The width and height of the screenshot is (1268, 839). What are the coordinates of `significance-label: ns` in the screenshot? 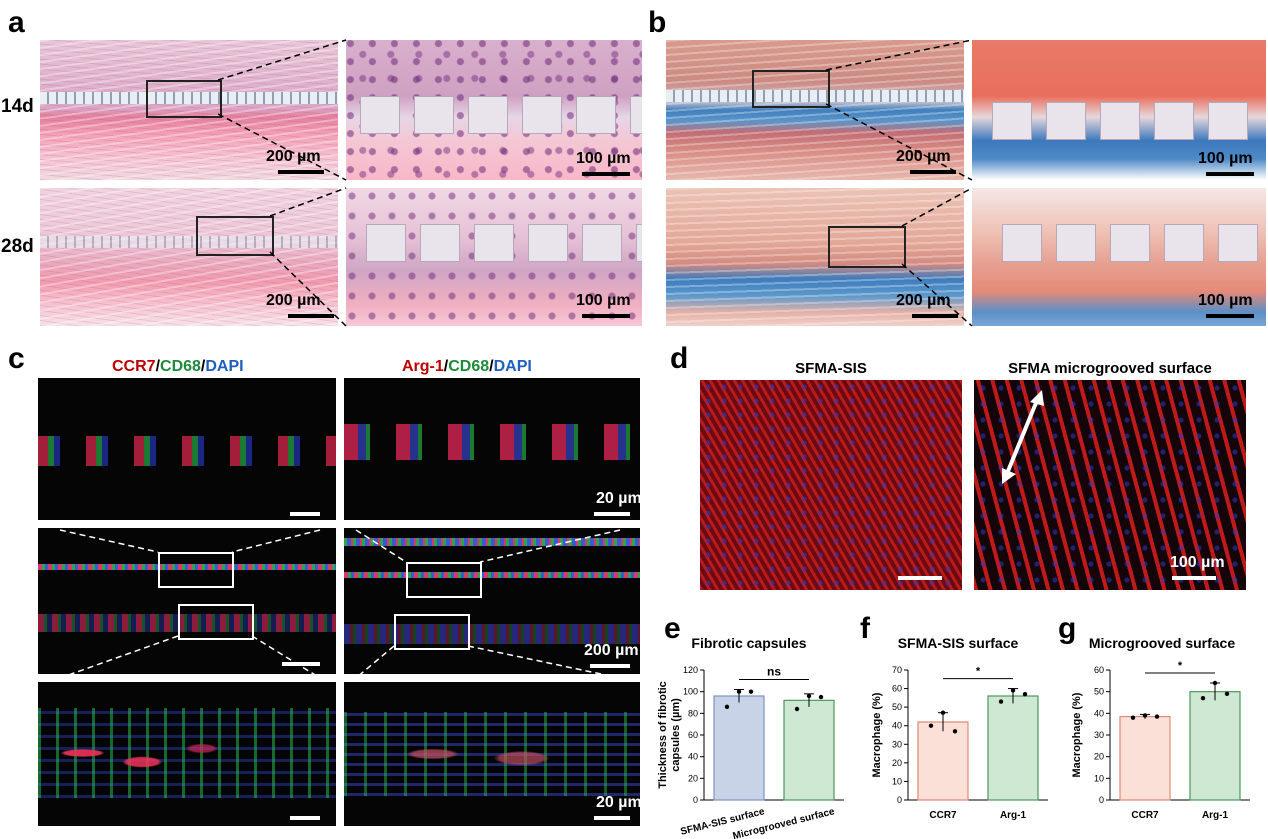 It's located at (774, 672).